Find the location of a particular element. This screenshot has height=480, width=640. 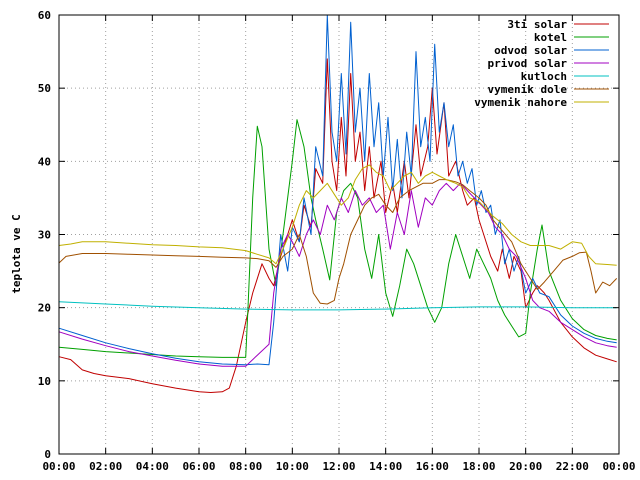

legend-label-vymenik-nahore: vymenik nahore is located at coordinates (520, 102).